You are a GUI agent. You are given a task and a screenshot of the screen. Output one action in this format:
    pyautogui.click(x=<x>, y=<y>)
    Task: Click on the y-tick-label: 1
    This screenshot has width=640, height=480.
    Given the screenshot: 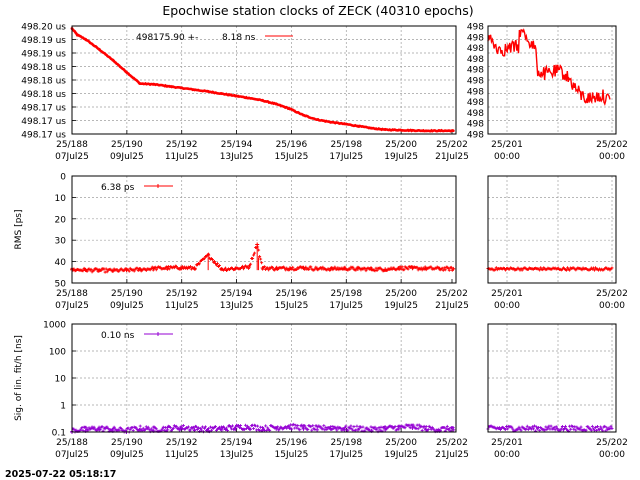 What is the action you would take?
    pyautogui.click(x=63, y=407)
    